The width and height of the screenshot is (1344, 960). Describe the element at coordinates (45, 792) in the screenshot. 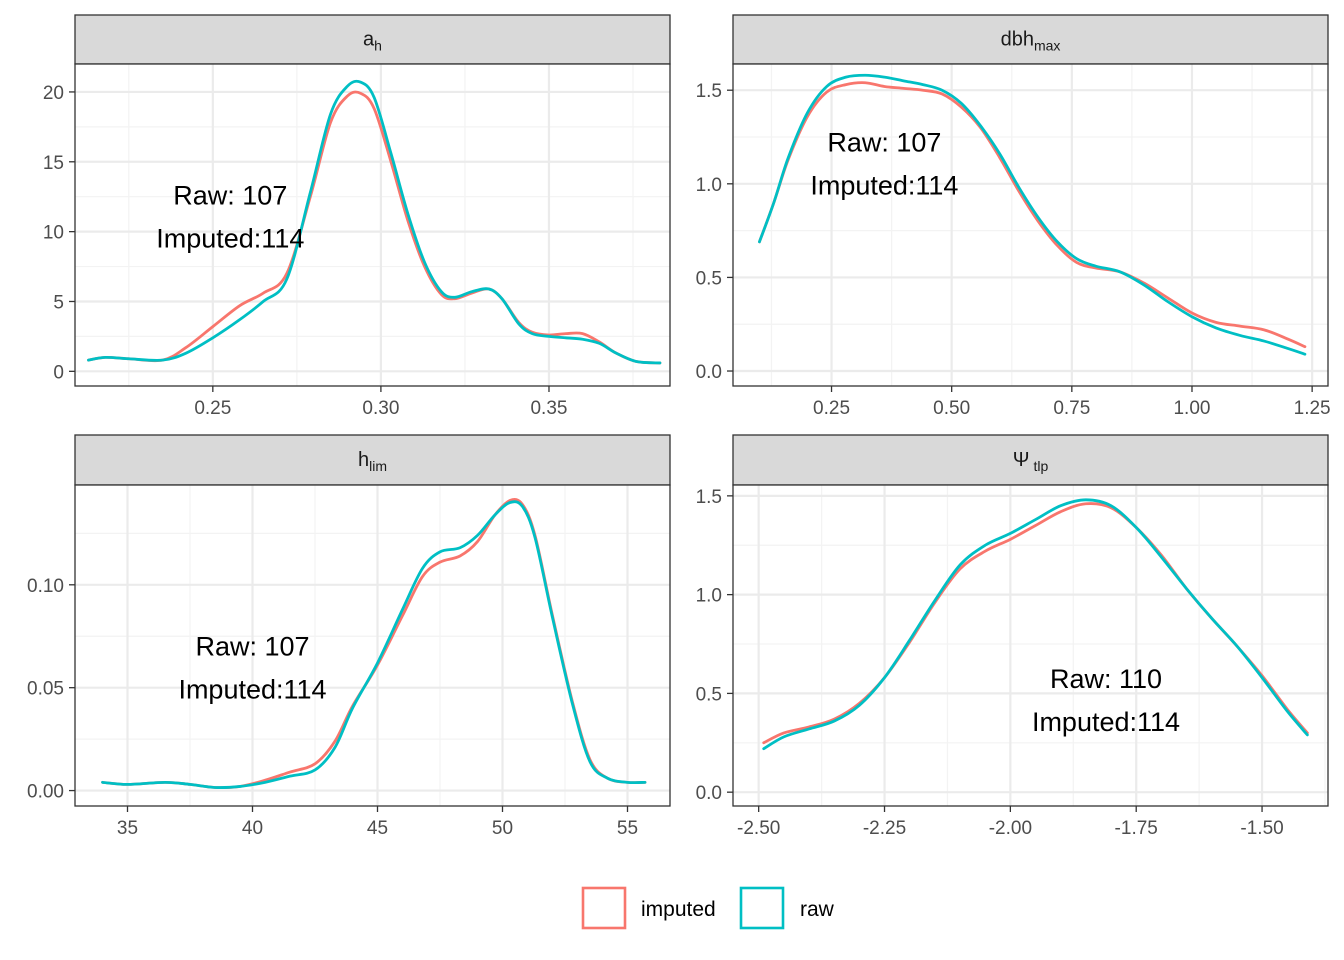

I see `y-tick-label: 0.00` at that location.